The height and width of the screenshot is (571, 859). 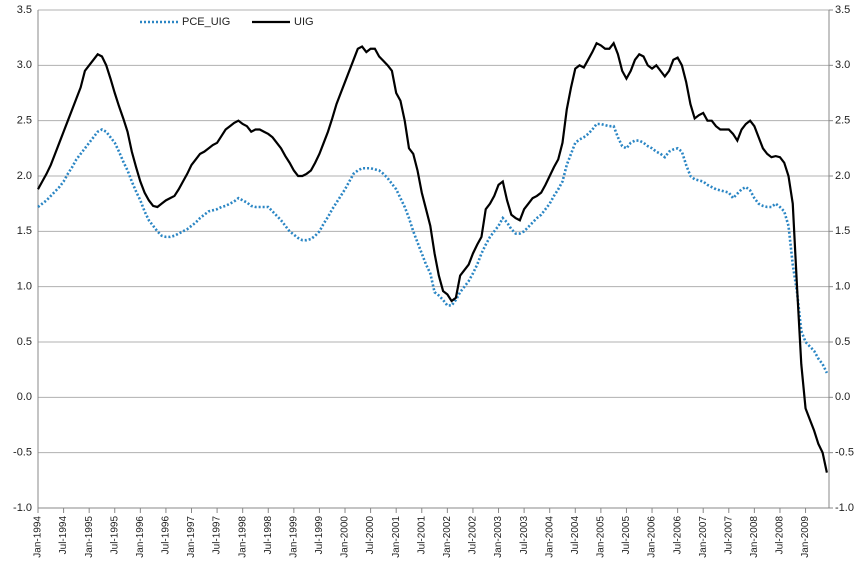 I want to click on x-tick-label: Jul-1994, so click(x=63, y=535).